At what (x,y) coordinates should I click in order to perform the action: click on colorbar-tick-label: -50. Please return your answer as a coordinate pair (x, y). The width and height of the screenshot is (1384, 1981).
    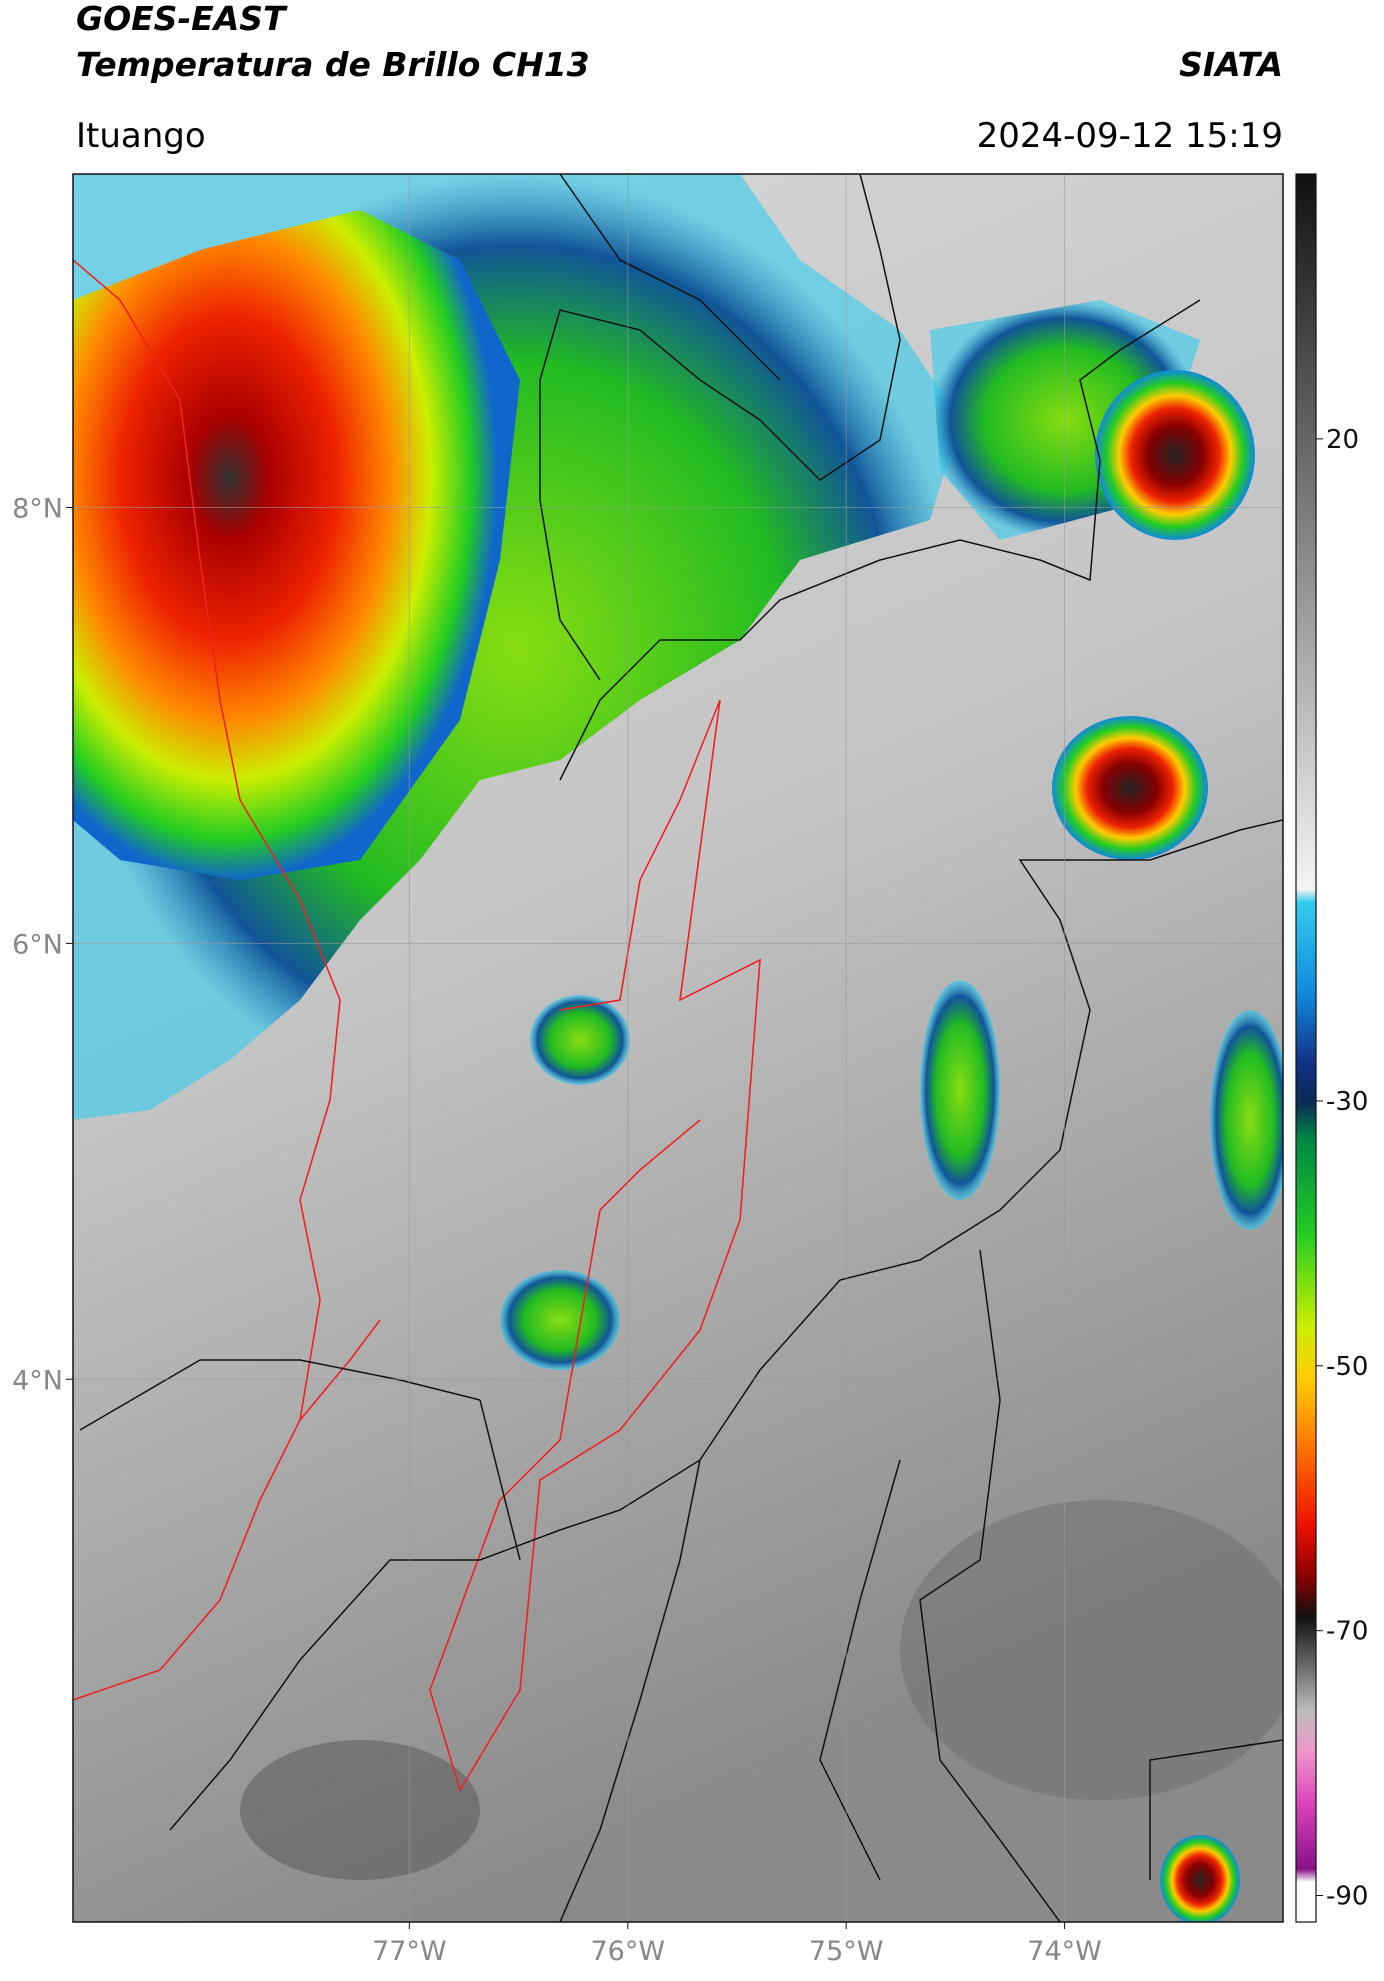
    Looking at the image, I should click on (1347, 1367).